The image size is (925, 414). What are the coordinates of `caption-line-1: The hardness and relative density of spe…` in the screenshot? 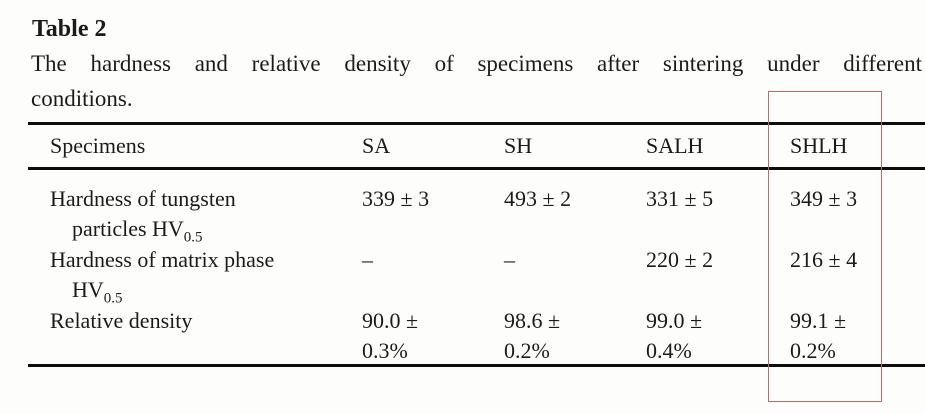 It's located at (476, 63).